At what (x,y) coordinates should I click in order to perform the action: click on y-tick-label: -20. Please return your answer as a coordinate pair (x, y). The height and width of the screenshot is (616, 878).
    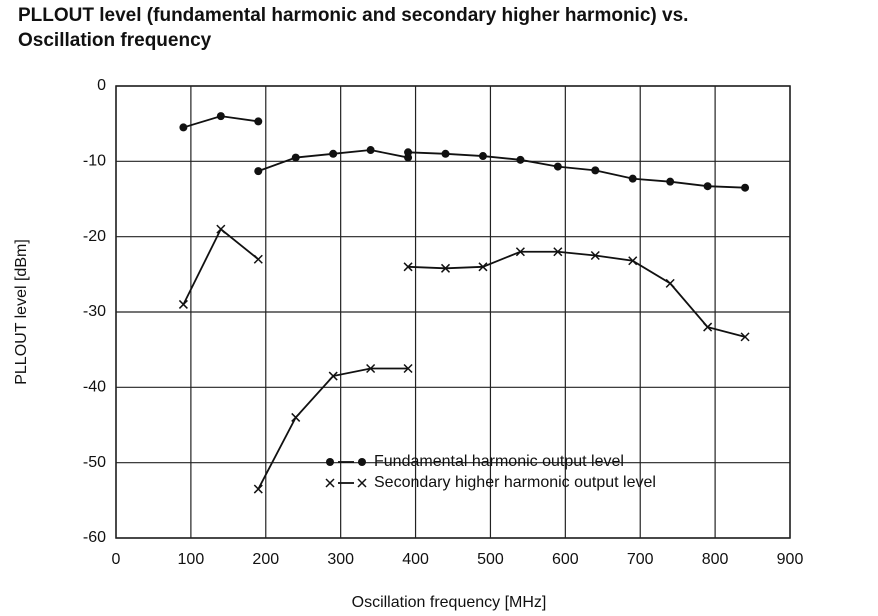
    Looking at the image, I should click on (94, 236).